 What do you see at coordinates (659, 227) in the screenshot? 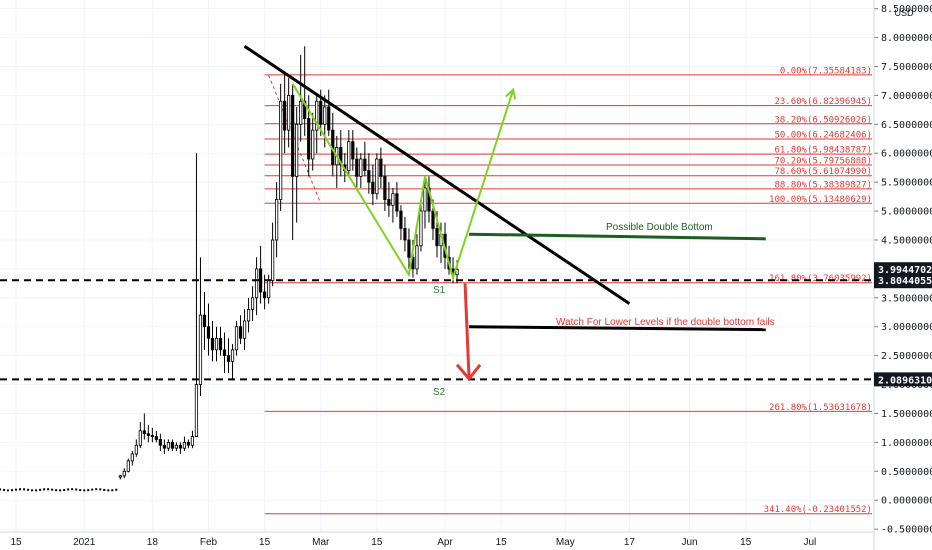
I see `annotation-double-bottom: Possible Double Bottom` at bounding box center [659, 227].